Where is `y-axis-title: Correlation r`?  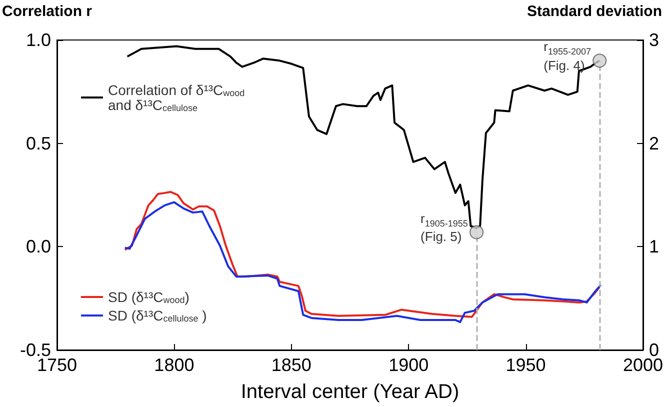 y-axis-title: Correlation r is located at coordinates (47, 11).